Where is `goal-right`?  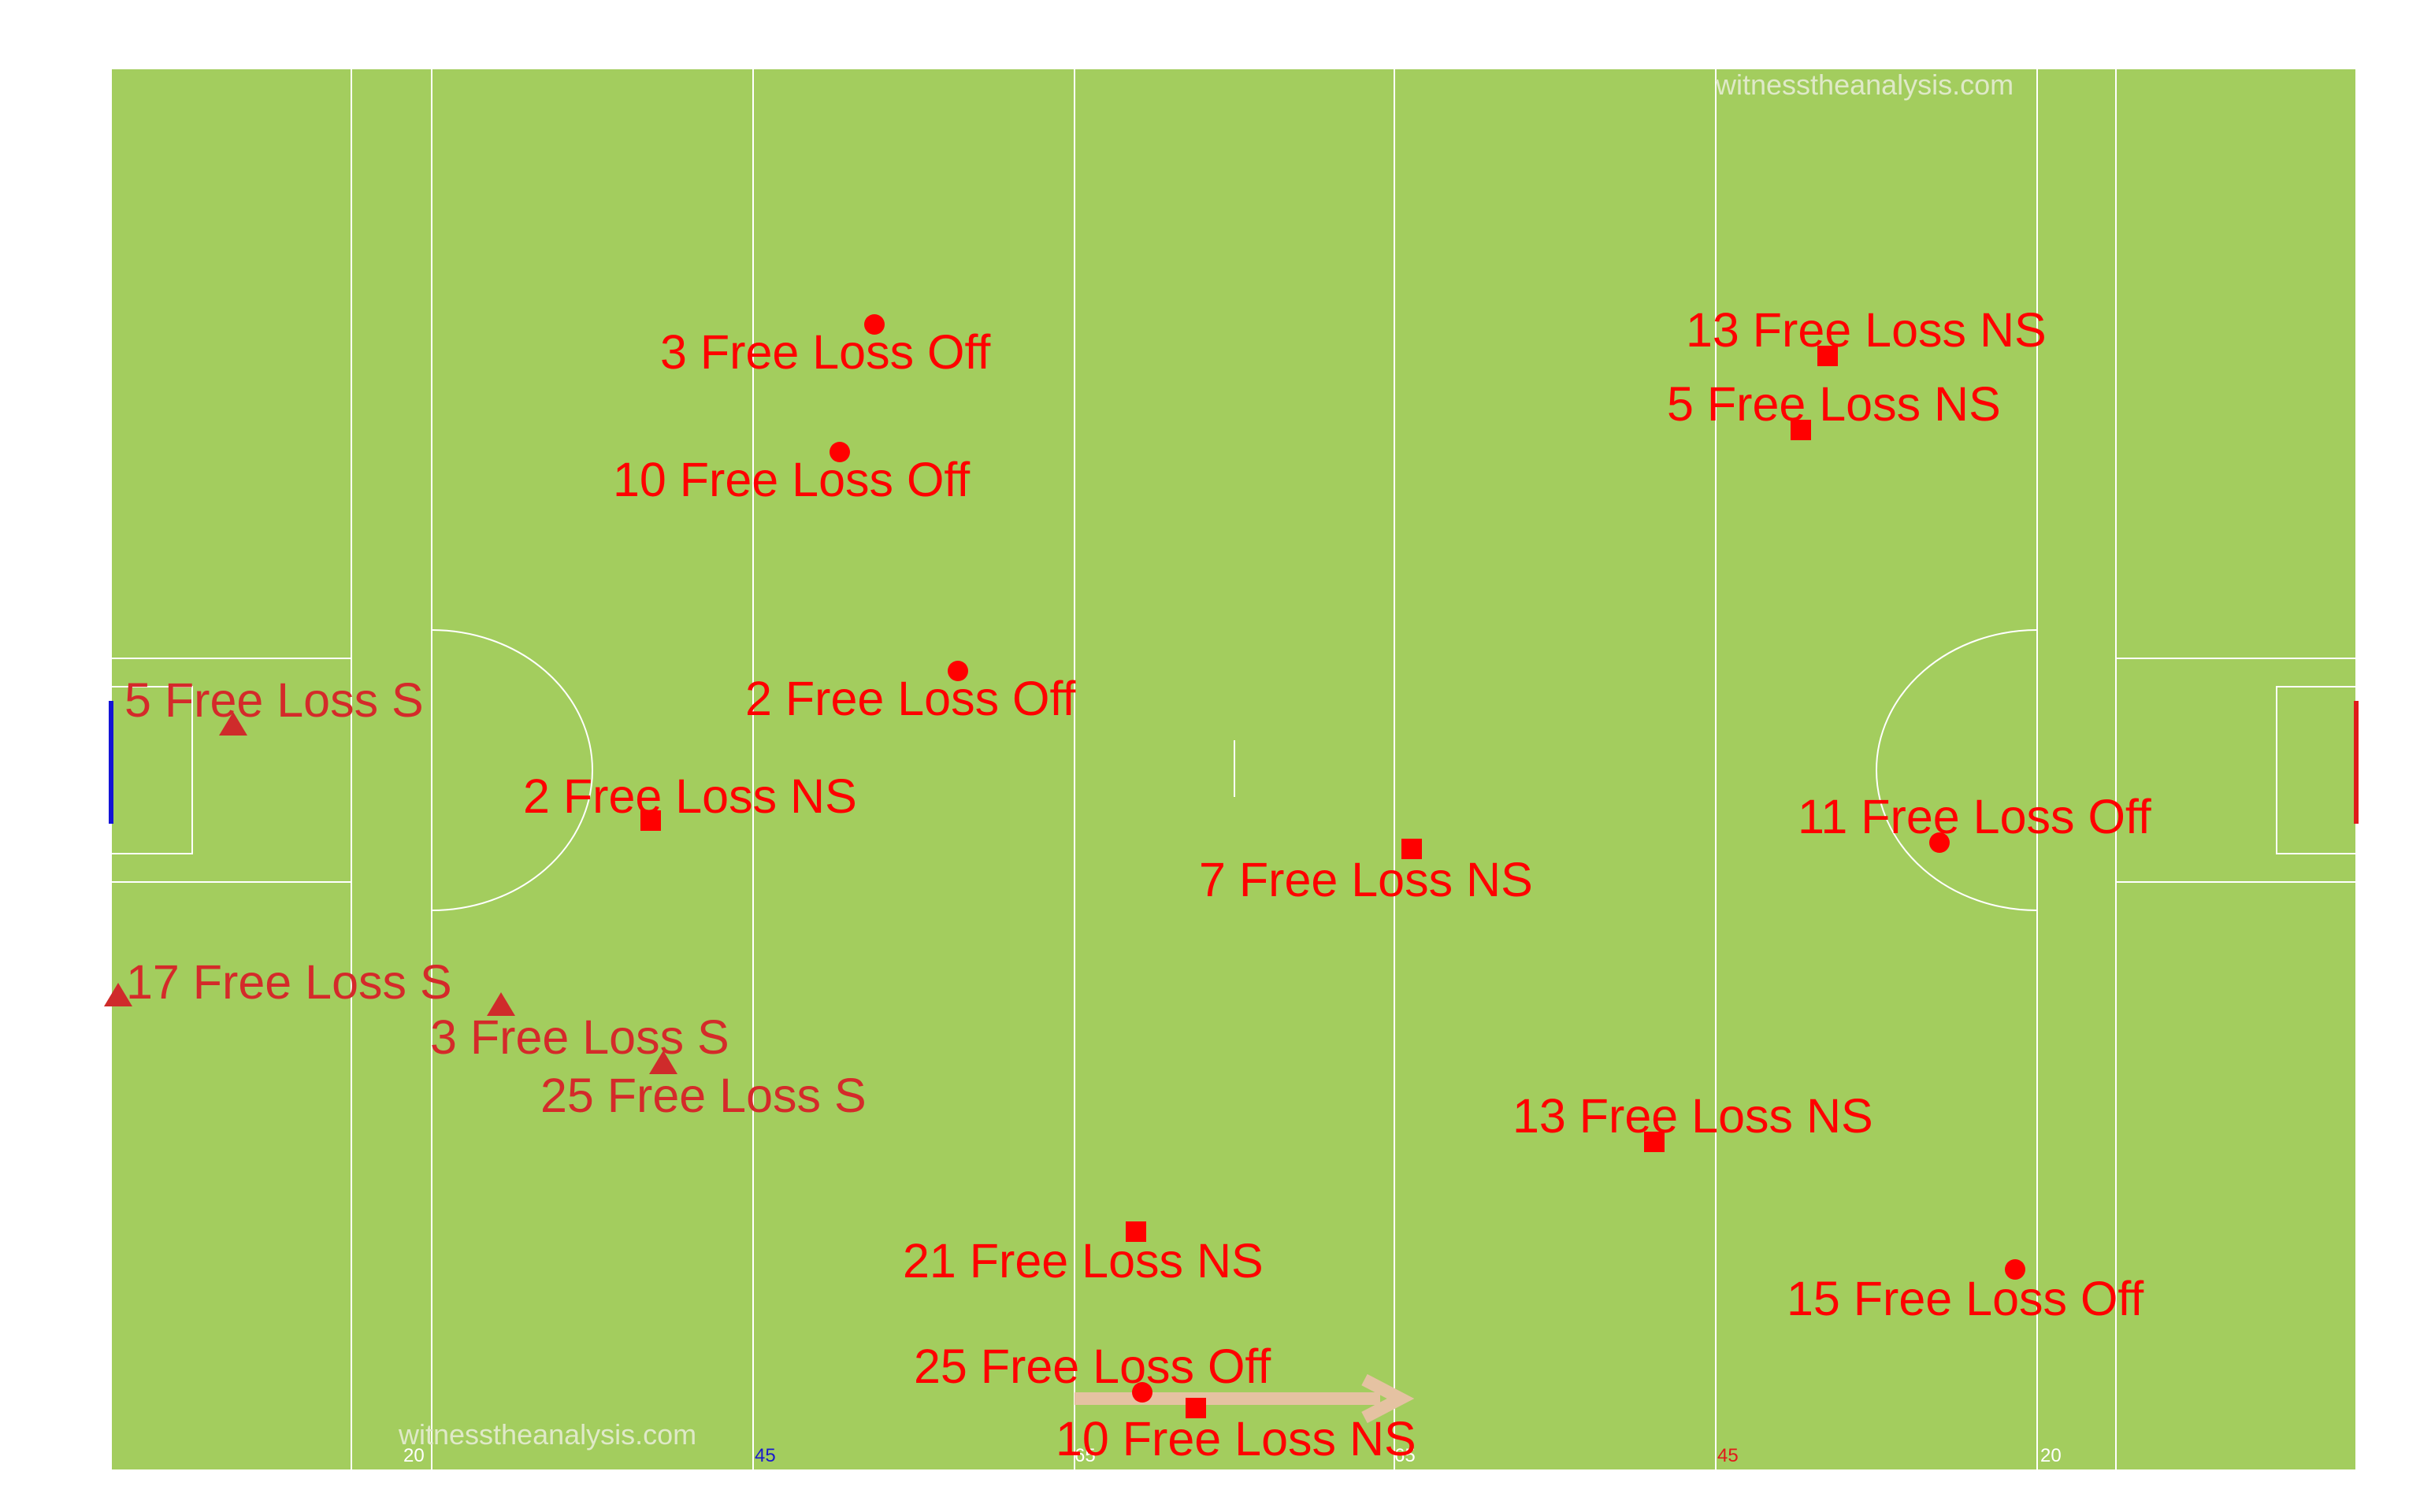 goal-right is located at coordinates (2356, 762).